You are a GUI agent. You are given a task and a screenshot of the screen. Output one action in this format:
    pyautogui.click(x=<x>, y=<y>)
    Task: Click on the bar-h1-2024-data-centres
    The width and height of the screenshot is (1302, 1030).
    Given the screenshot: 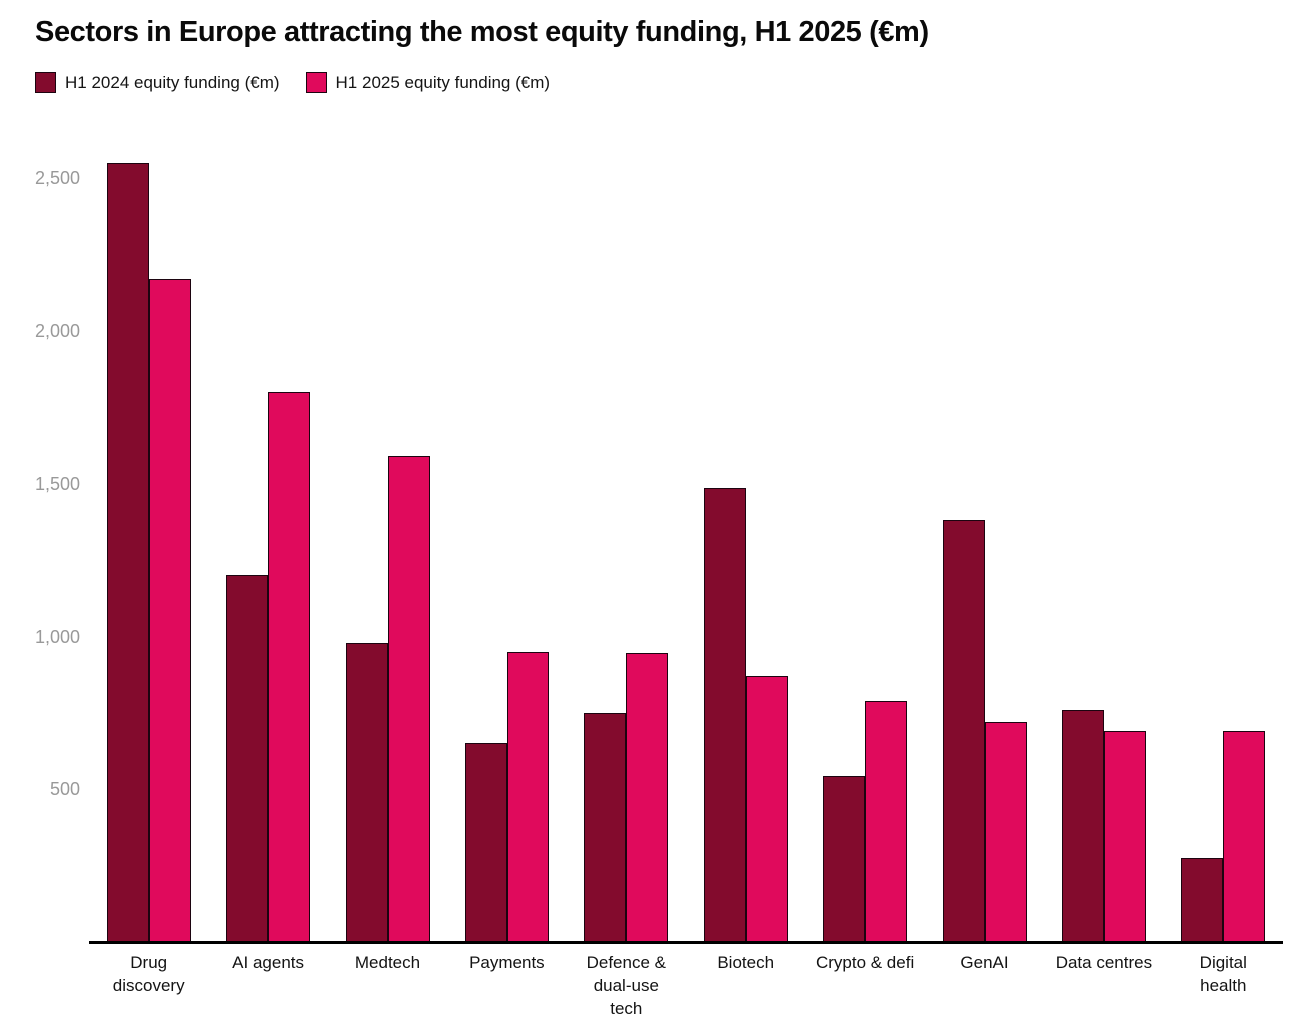 What is the action you would take?
    pyautogui.click(x=1082, y=825)
    